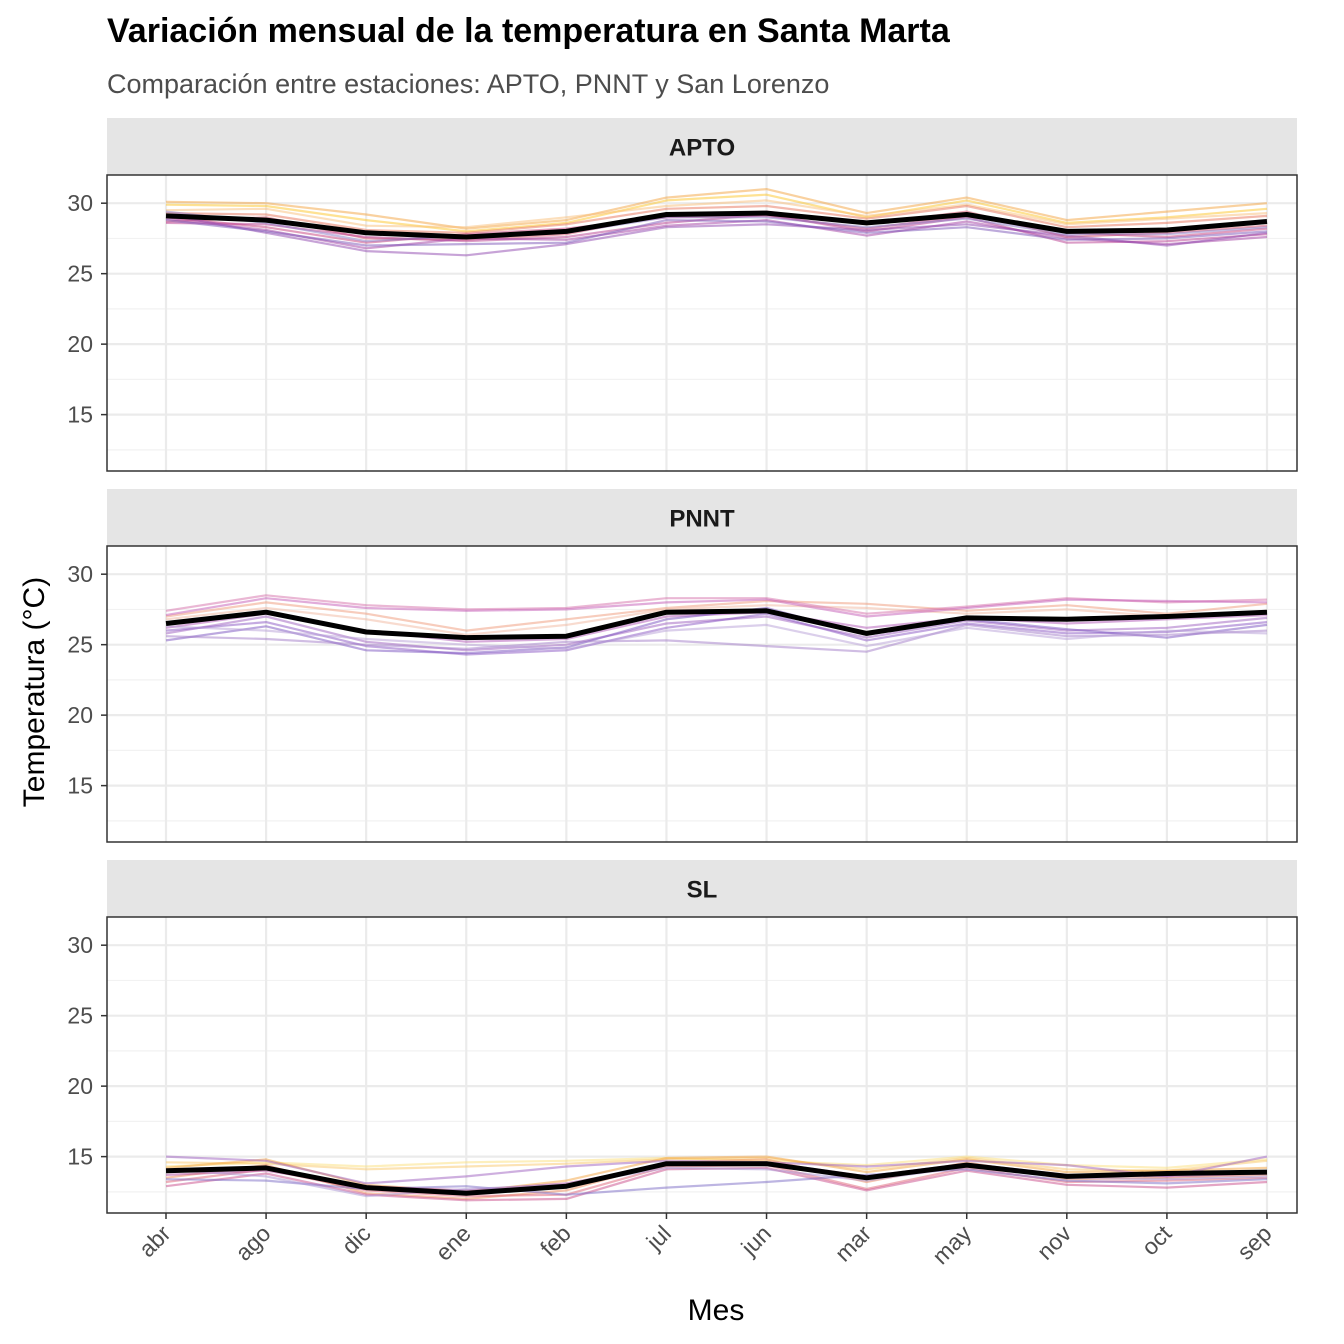 The width and height of the screenshot is (1344, 1344). I want to click on panel-strip-label: SL, so click(702, 890).